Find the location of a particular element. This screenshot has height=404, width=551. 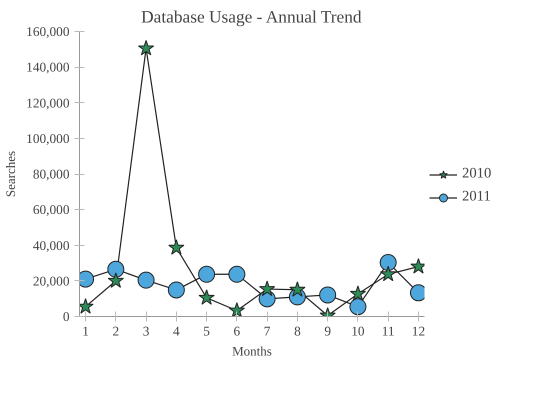

y-tick-label: 100,000 is located at coordinates (48, 138).